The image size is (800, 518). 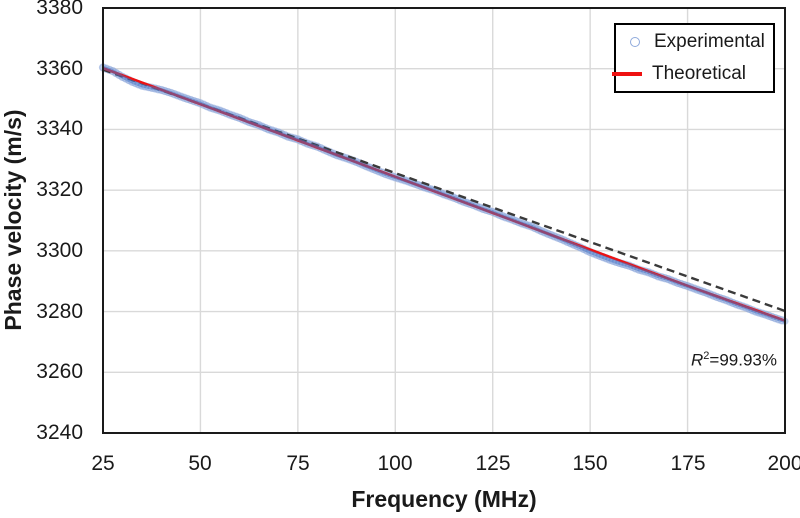 What do you see at coordinates (59, 371) in the screenshot?
I see `y-tick-label: 3260` at bounding box center [59, 371].